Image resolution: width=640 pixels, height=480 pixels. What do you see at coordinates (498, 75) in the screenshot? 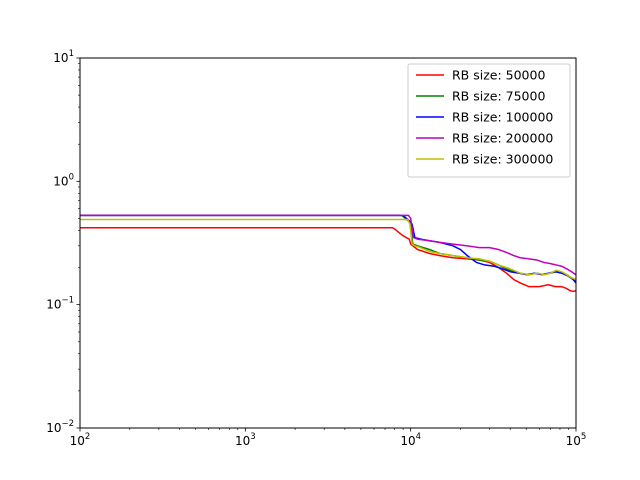
I see `legend-label-1: RB size: 50000` at bounding box center [498, 75].